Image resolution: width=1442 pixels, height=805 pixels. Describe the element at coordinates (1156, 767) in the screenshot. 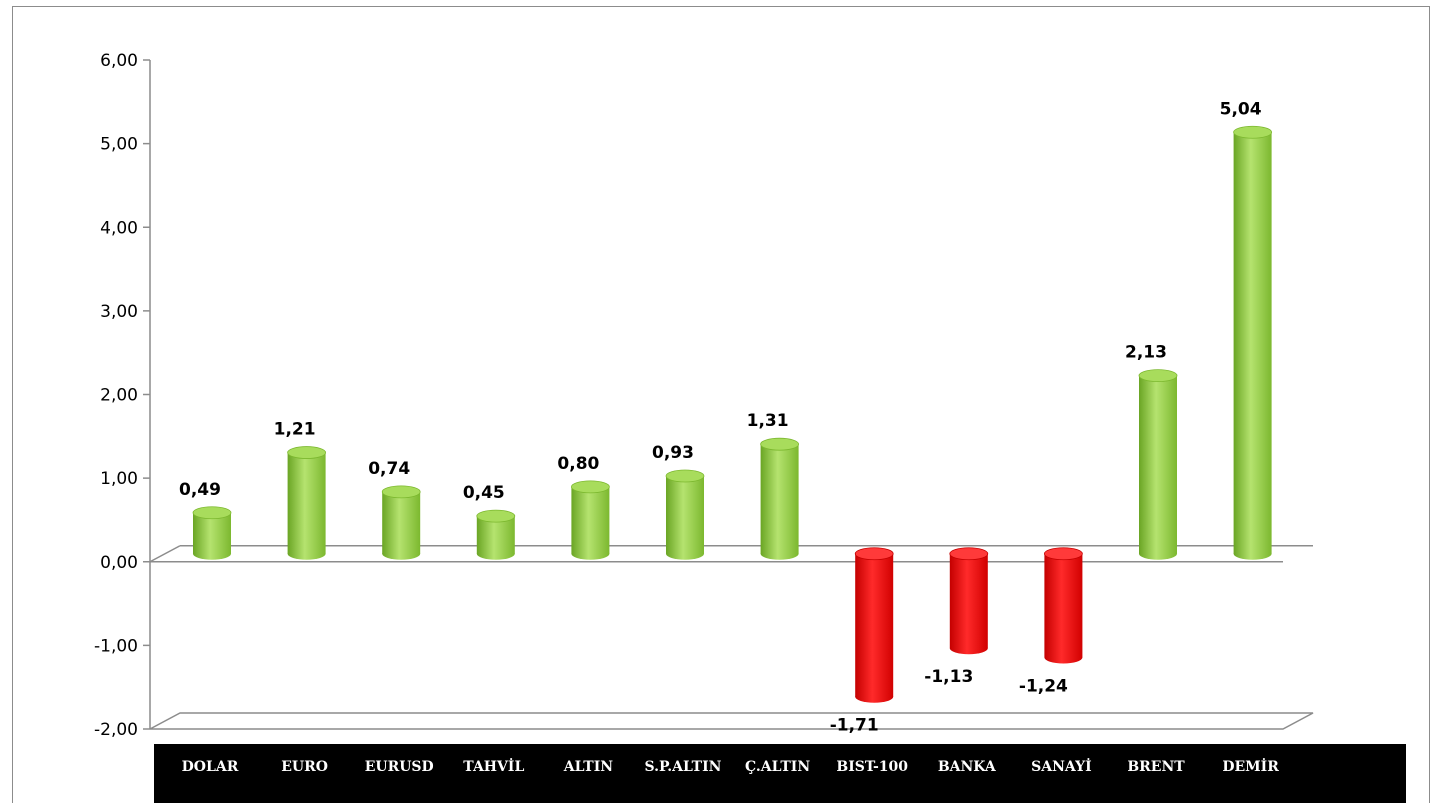

I see `category-label-10: BRENT` at that location.